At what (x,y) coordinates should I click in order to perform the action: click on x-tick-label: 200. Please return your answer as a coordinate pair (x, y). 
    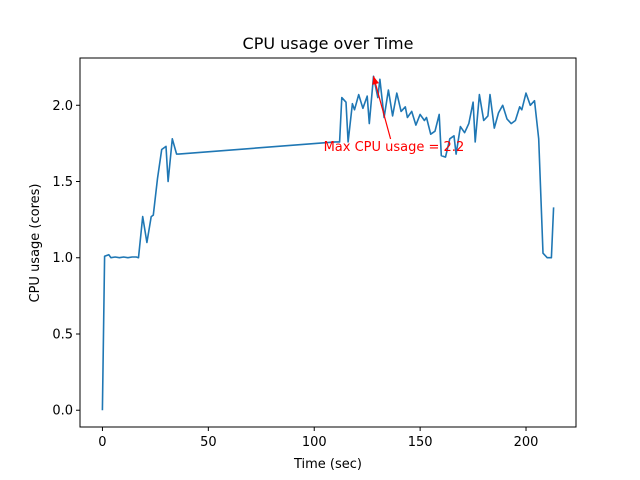
    Looking at the image, I should click on (526, 442).